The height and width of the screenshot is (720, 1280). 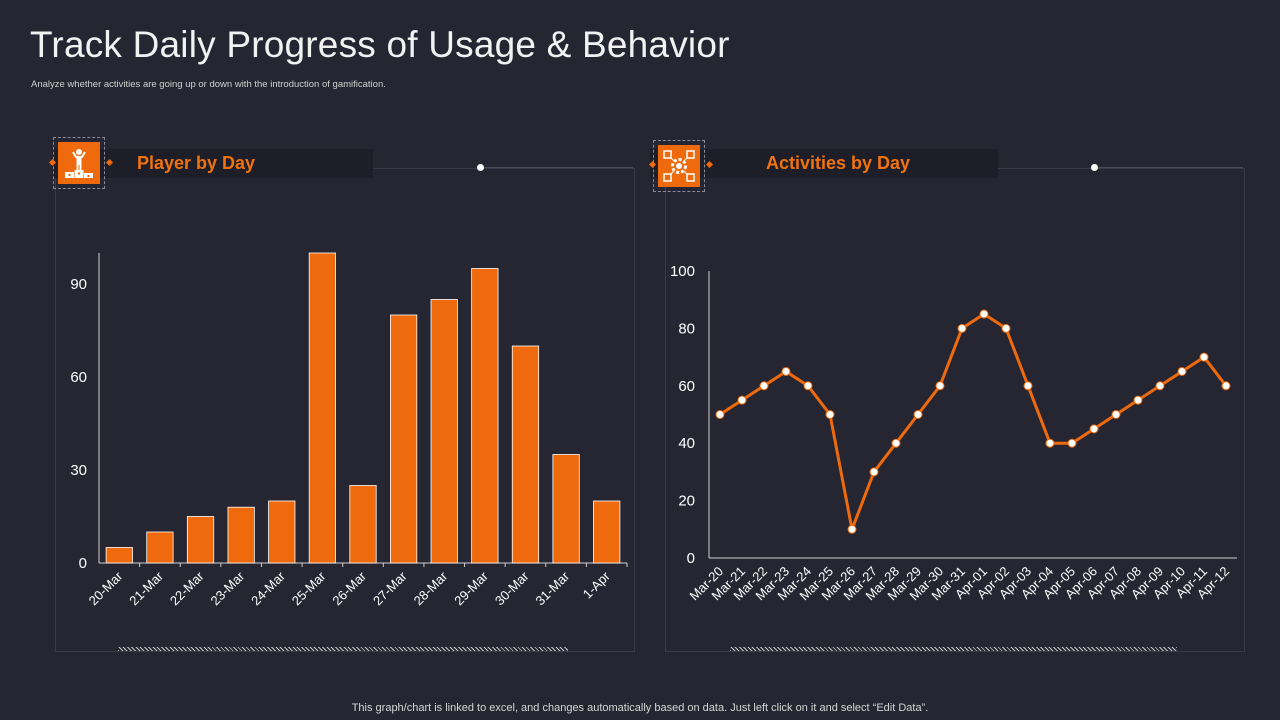 What do you see at coordinates (196, 163) in the screenshot?
I see `player-by-day-title: Player by Day` at bounding box center [196, 163].